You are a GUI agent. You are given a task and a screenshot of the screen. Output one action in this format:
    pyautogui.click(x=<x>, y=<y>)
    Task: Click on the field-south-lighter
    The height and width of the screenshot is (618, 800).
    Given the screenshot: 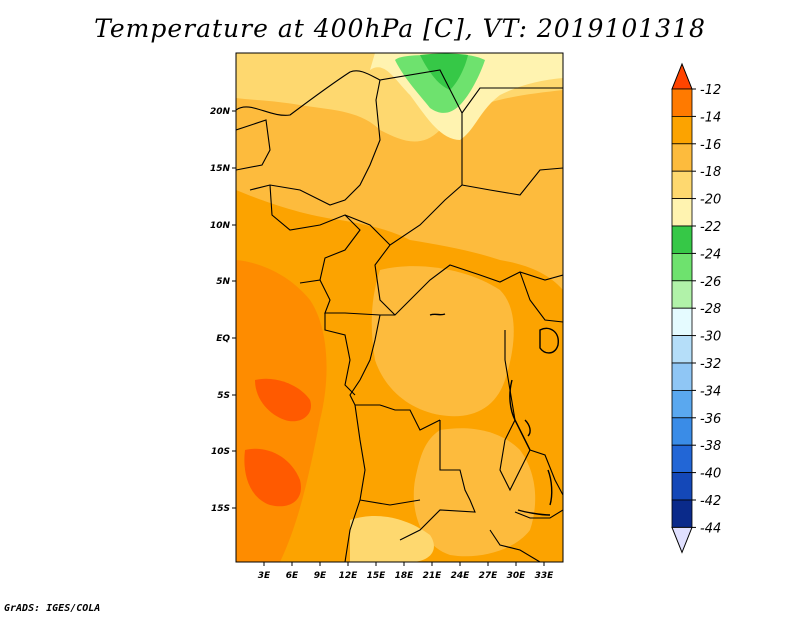 What is the action you would take?
    pyautogui.click(x=474, y=492)
    